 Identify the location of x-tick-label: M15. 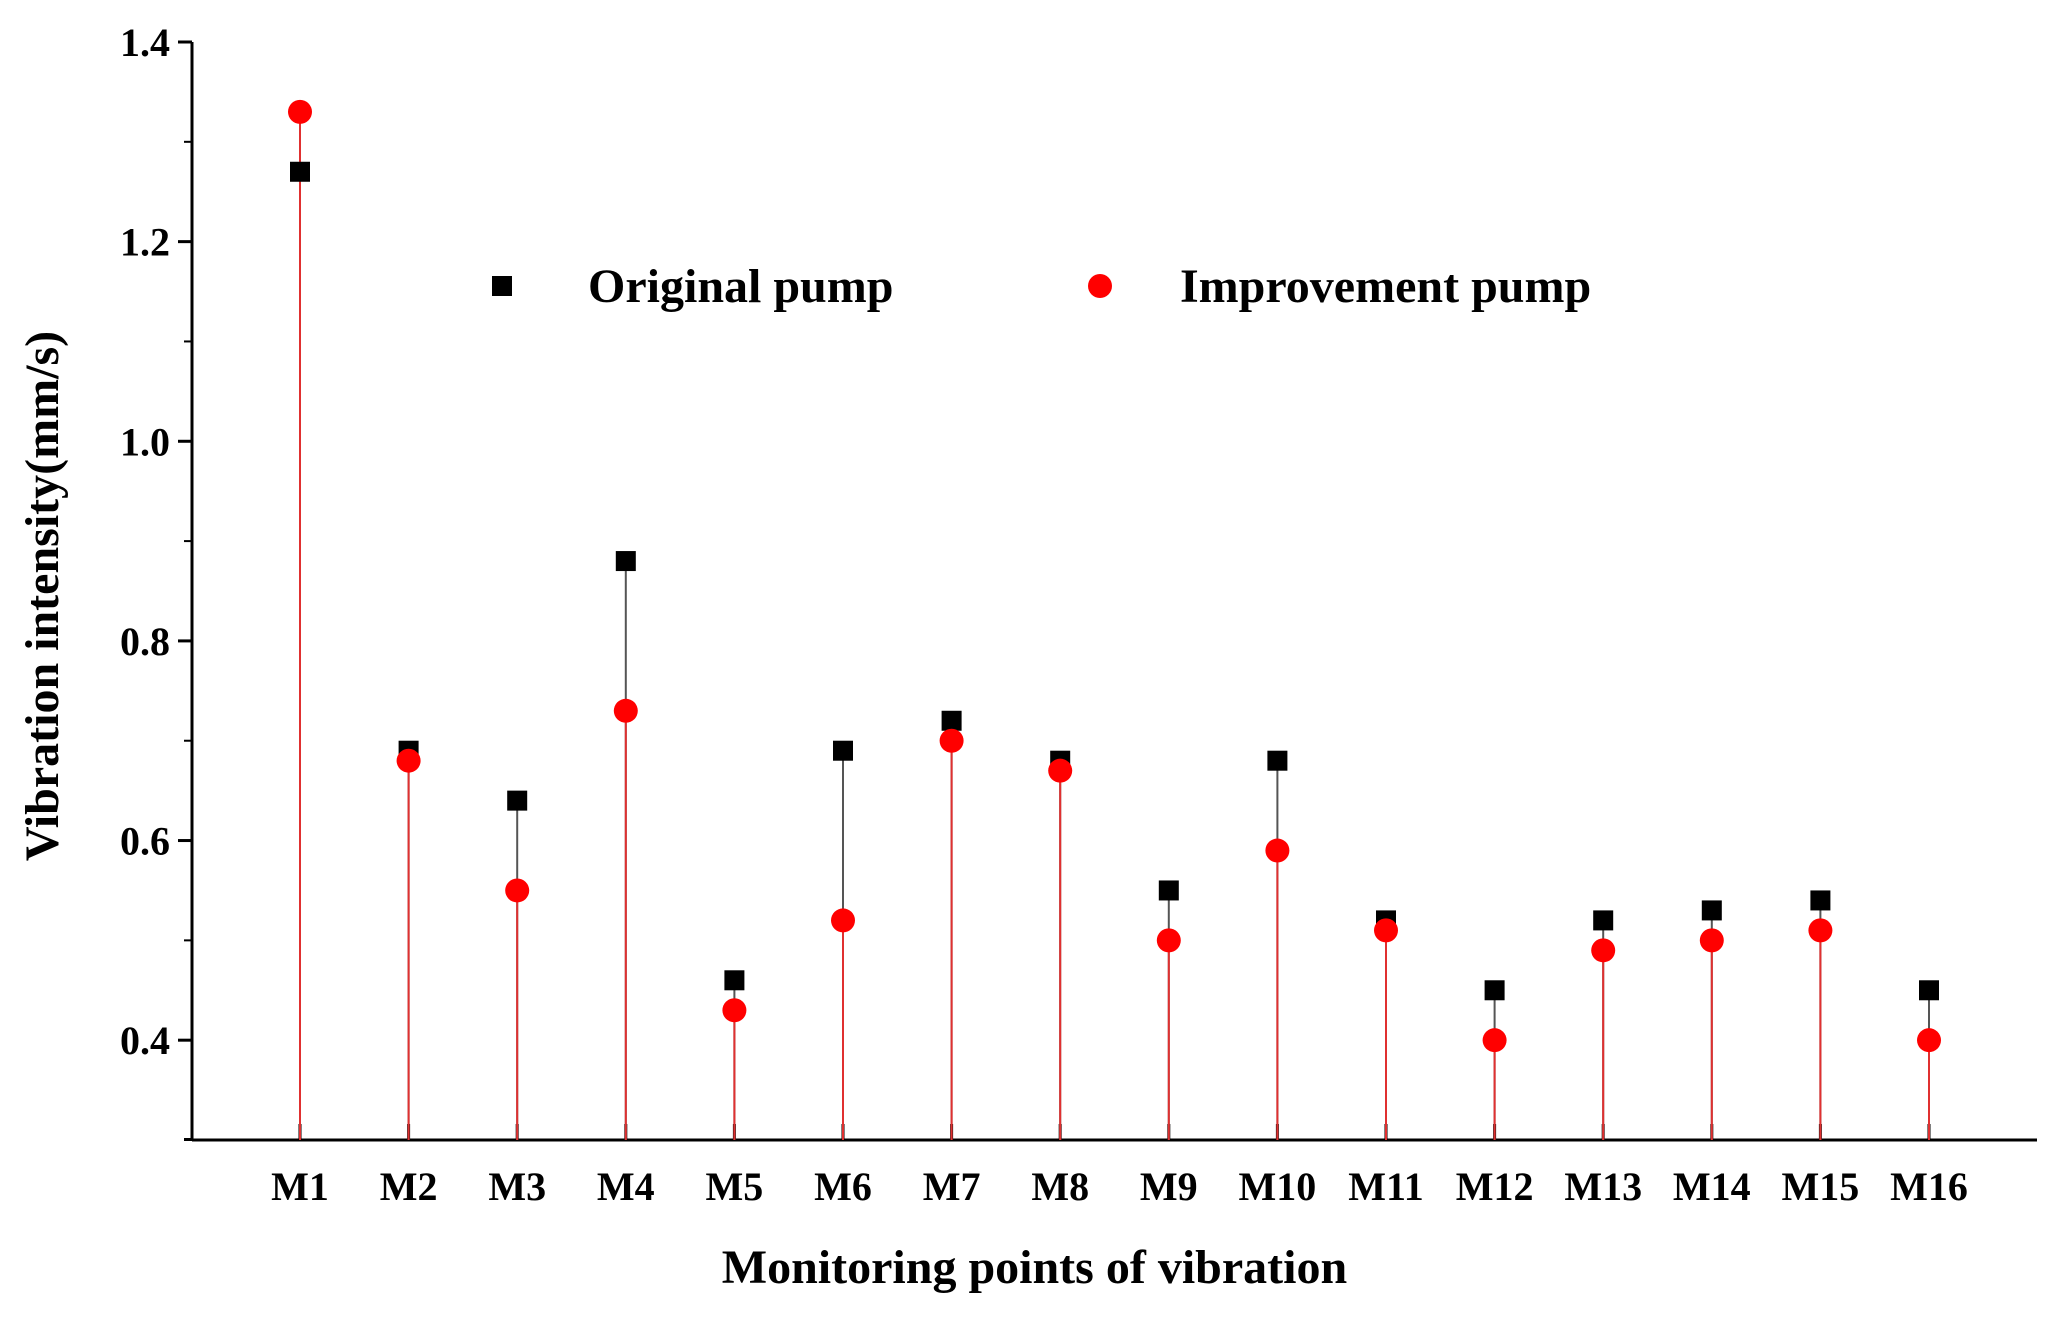
(1821, 1186).